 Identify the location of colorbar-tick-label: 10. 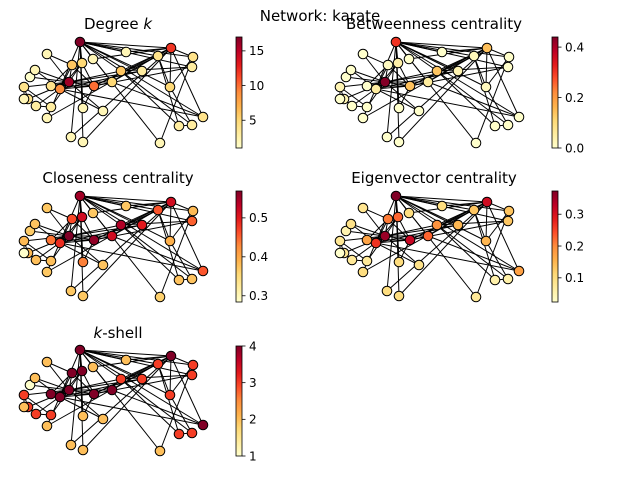
(256, 86).